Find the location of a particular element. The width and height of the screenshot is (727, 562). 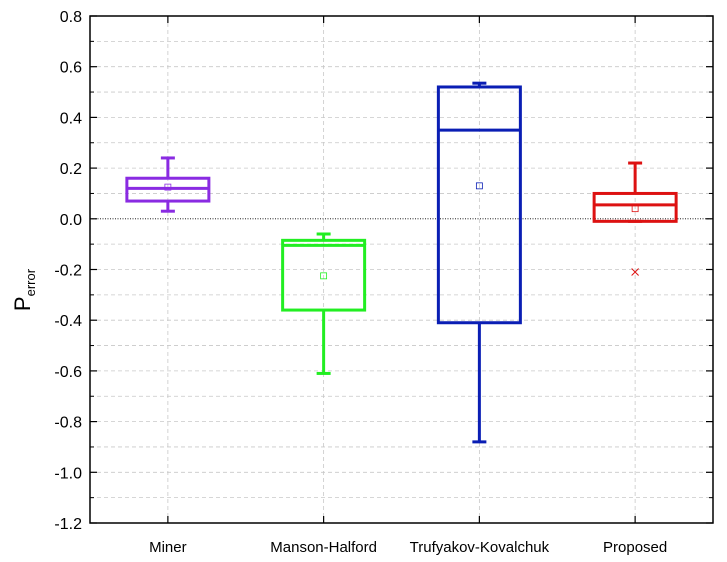

category-label: Proposed is located at coordinates (635, 547).